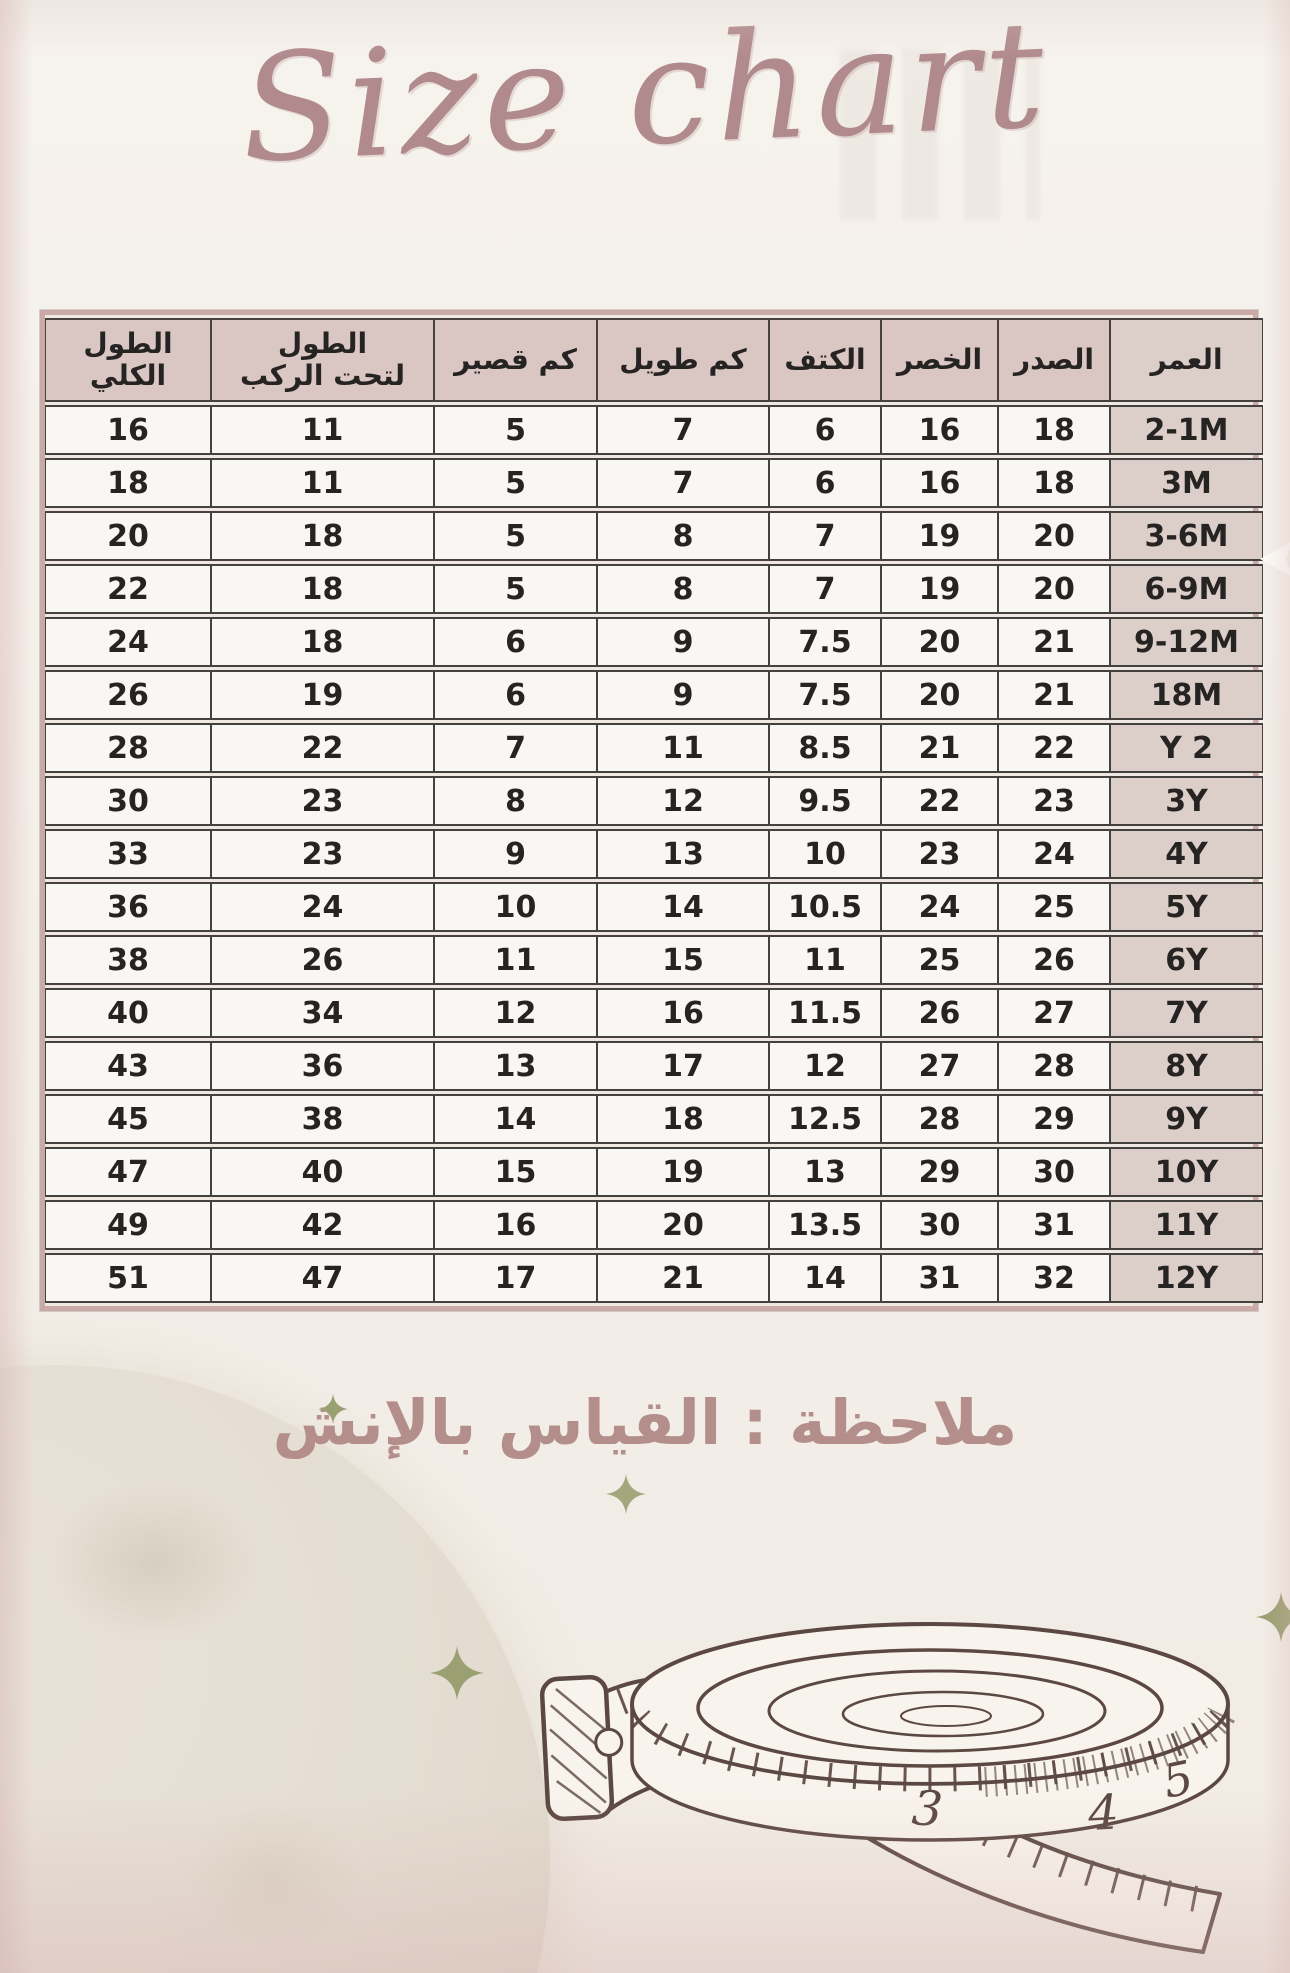 The image size is (1290, 1973). What do you see at coordinates (515, 907) in the screenshot?
I see `cell-sleeve_short: 10` at bounding box center [515, 907].